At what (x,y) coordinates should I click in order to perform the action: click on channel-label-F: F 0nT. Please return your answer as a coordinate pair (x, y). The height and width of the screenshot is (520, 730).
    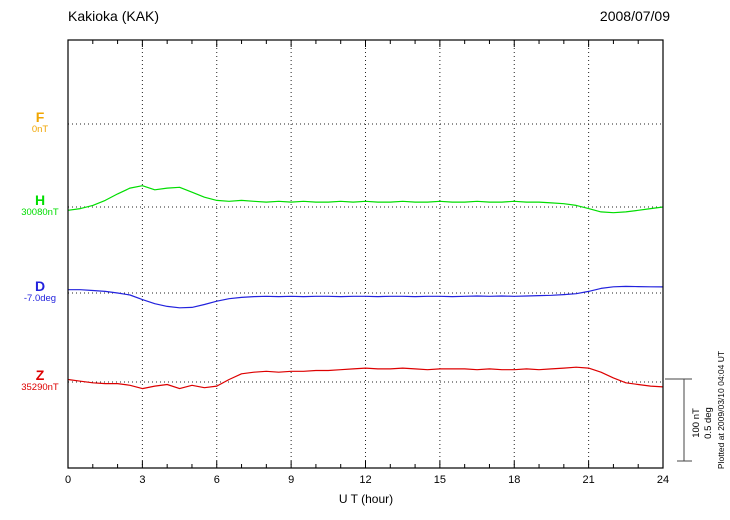
    Looking at the image, I should click on (40, 122).